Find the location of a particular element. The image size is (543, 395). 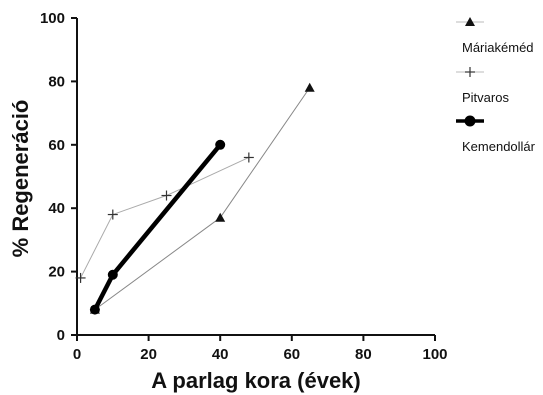

legend-item: Pitvaros is located at coordinates (482, 86).